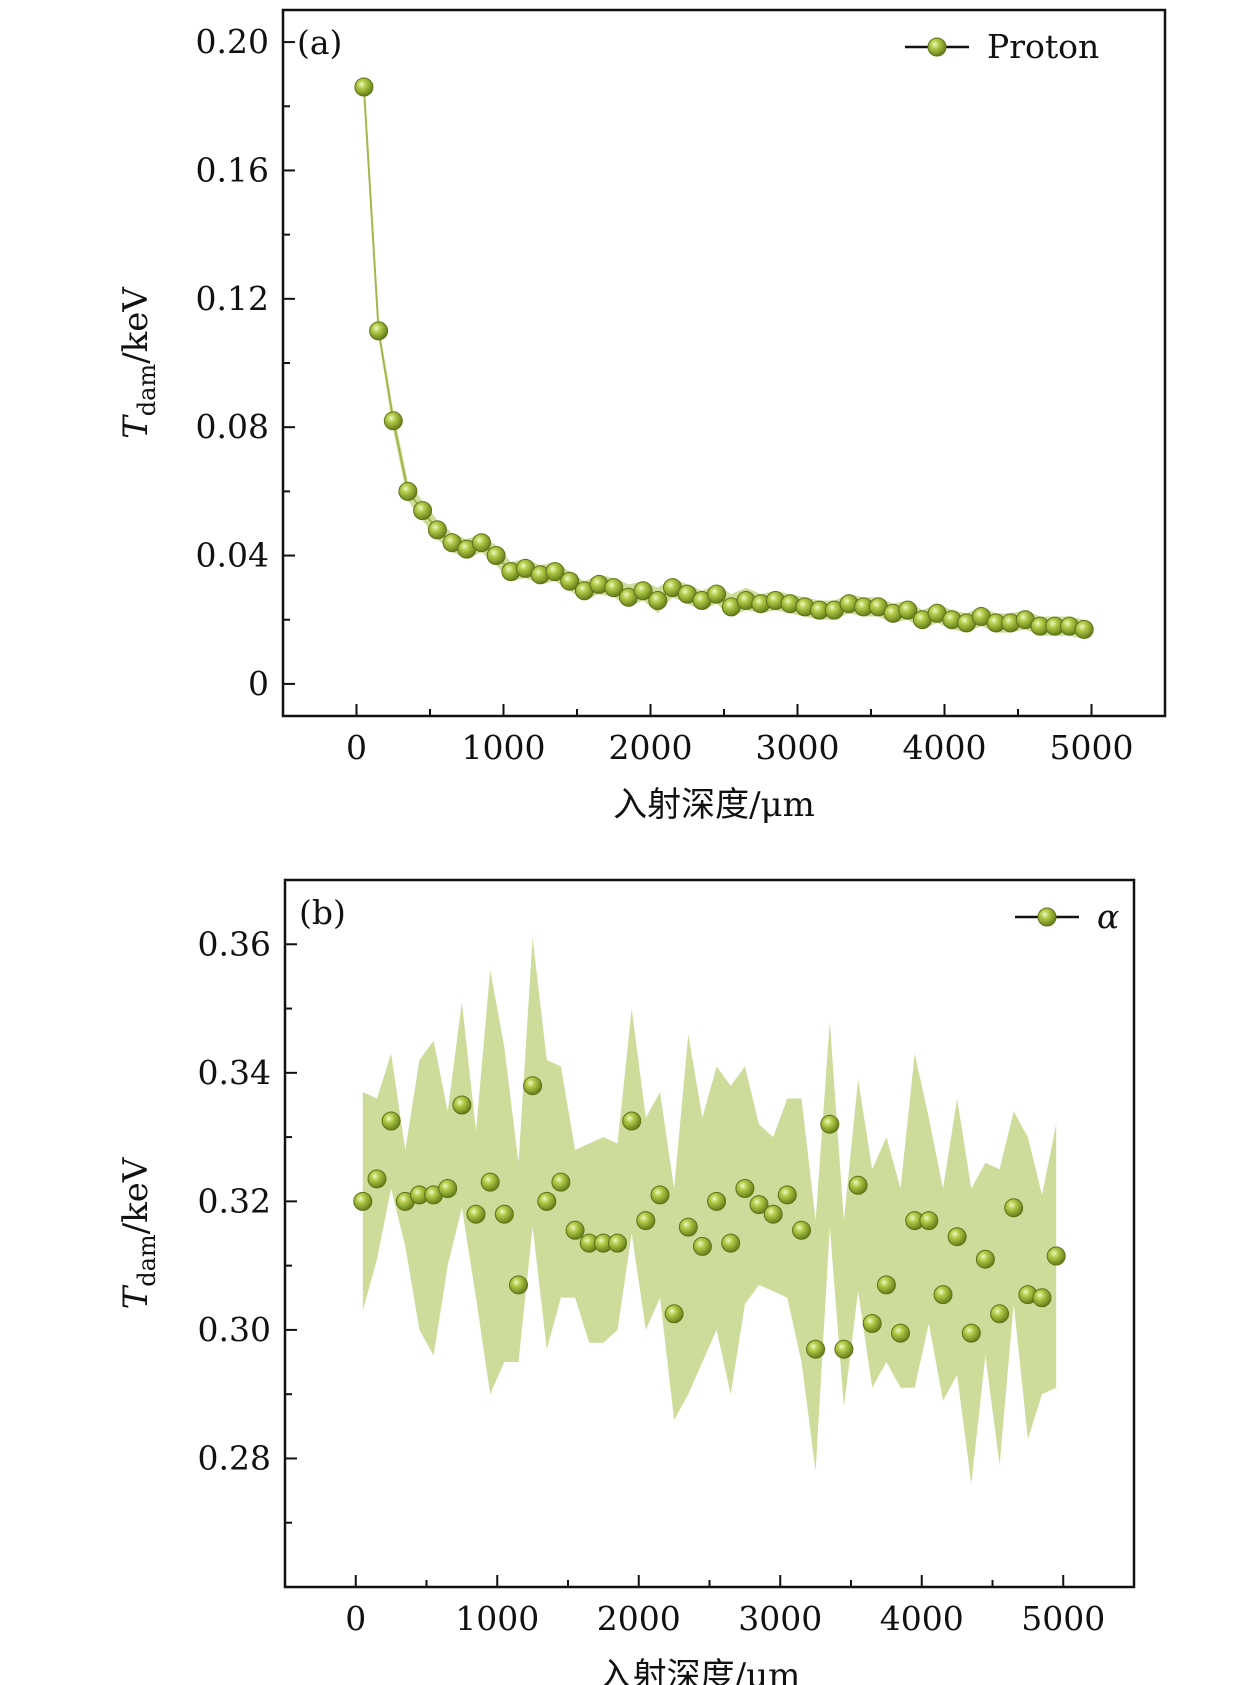 The width and height of the screenshot is (1260, 1685). Describe the element at coordinates (232, 555) in the screenshot. I see `y-tick-label: 0.04` at that location.